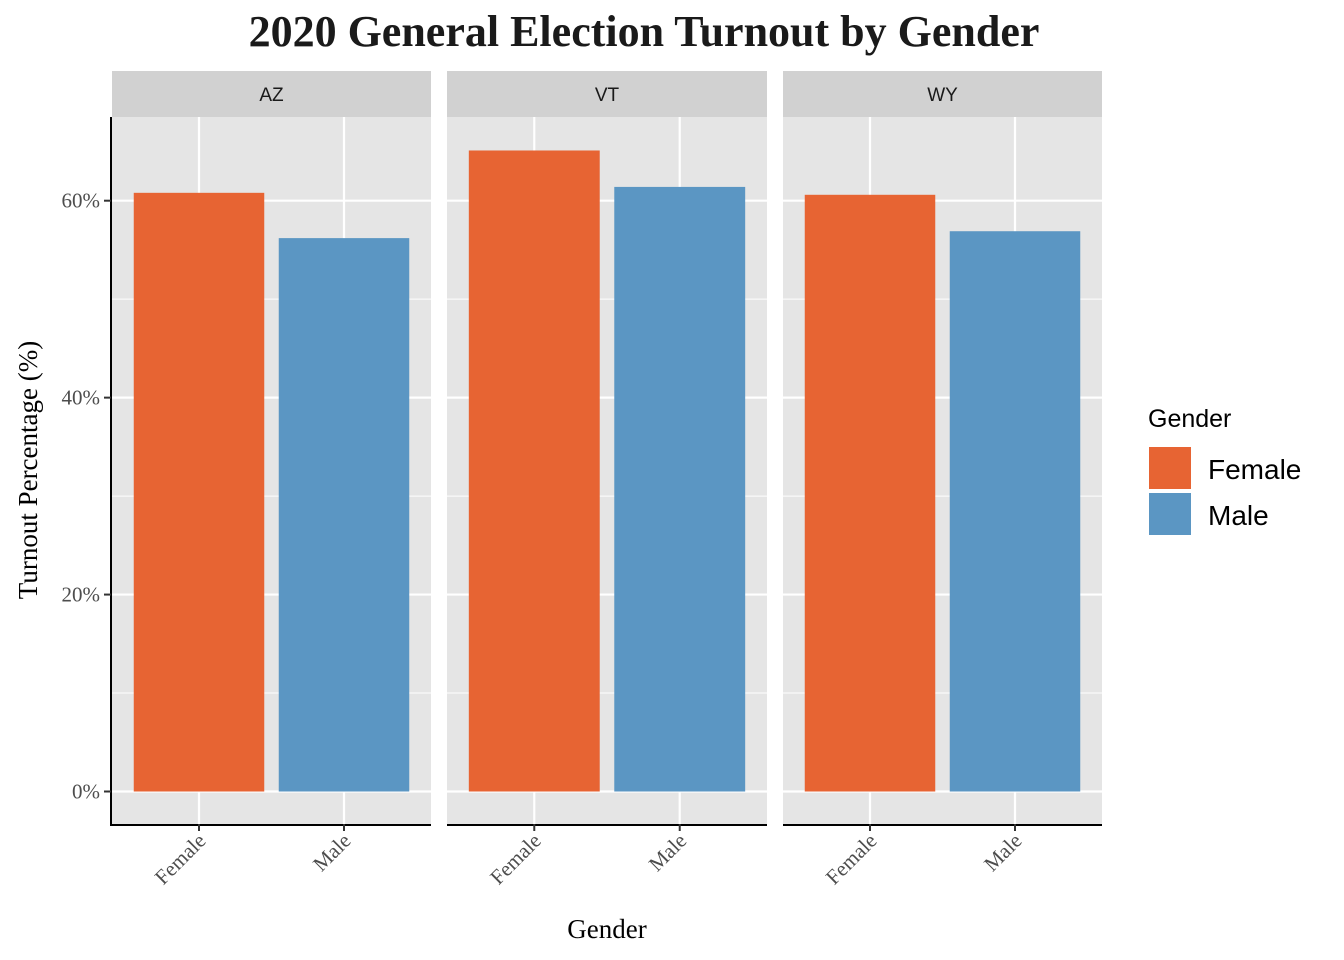  Describe the element at coordinates (28, 470) in the screenshot. I see `y-axis-title: Turnout Percentage (%)` at that location.